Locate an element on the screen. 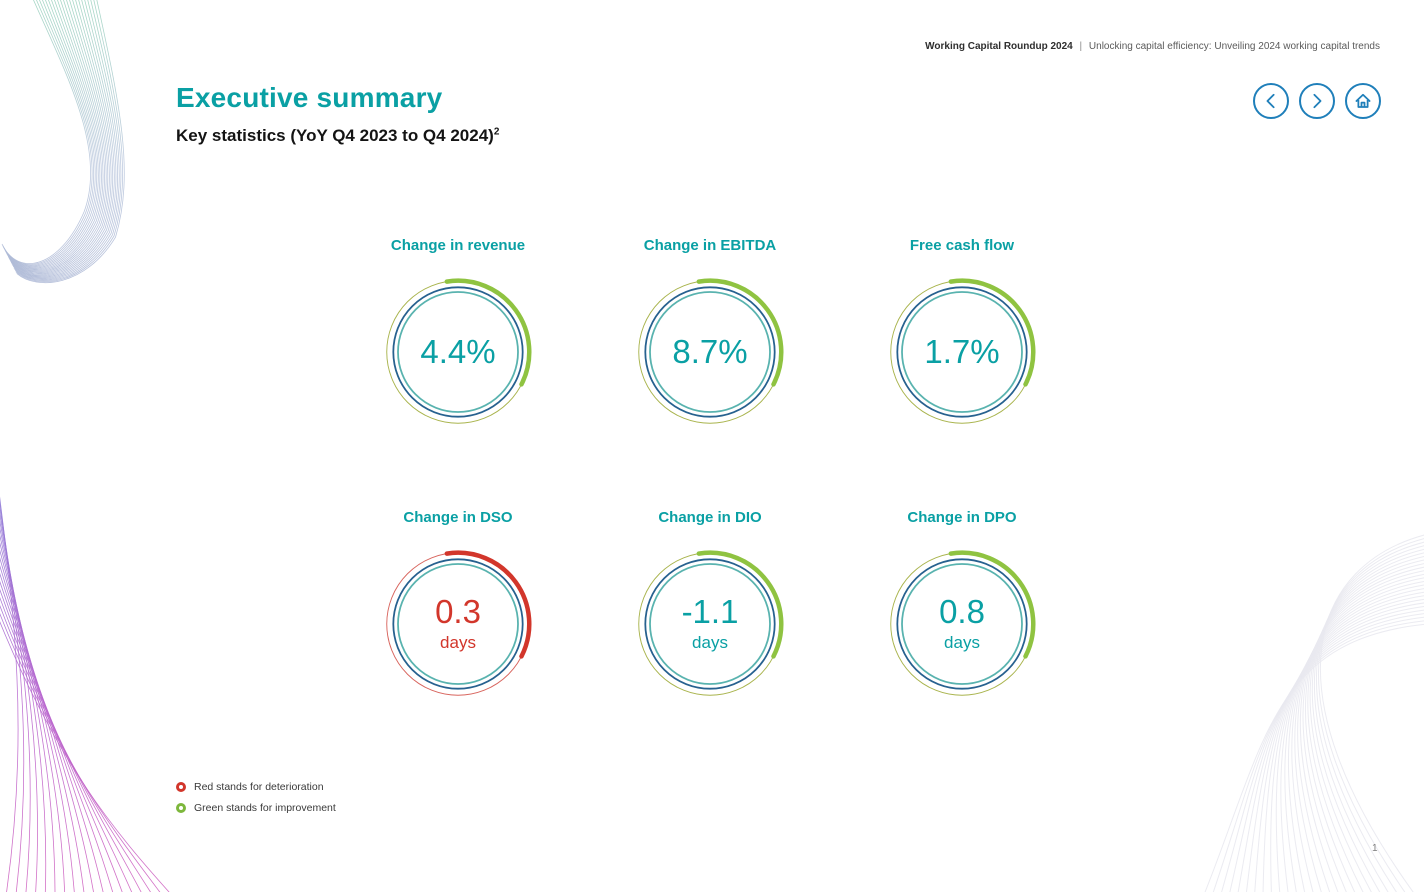 This screenshot has height=892, width=1424. home-icon is located at coordinates (1363, 100).